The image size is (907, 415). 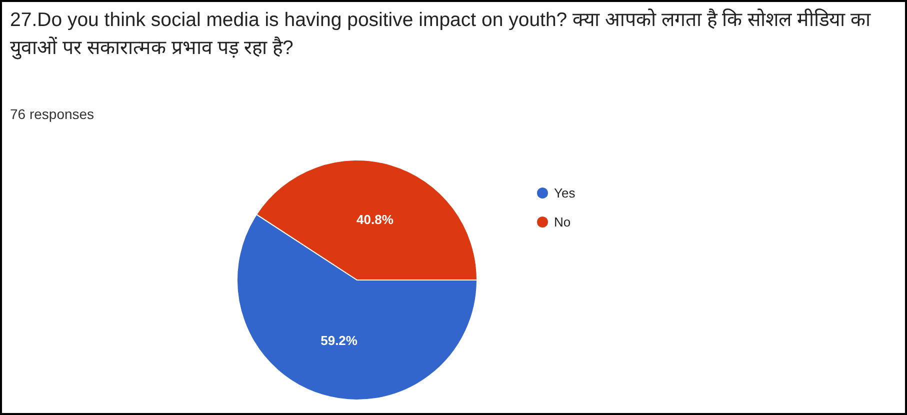 What do you see at coordinates (52, 114) in the screenshot?
I see `text: 76 responses` at bounding box center [52, 114].